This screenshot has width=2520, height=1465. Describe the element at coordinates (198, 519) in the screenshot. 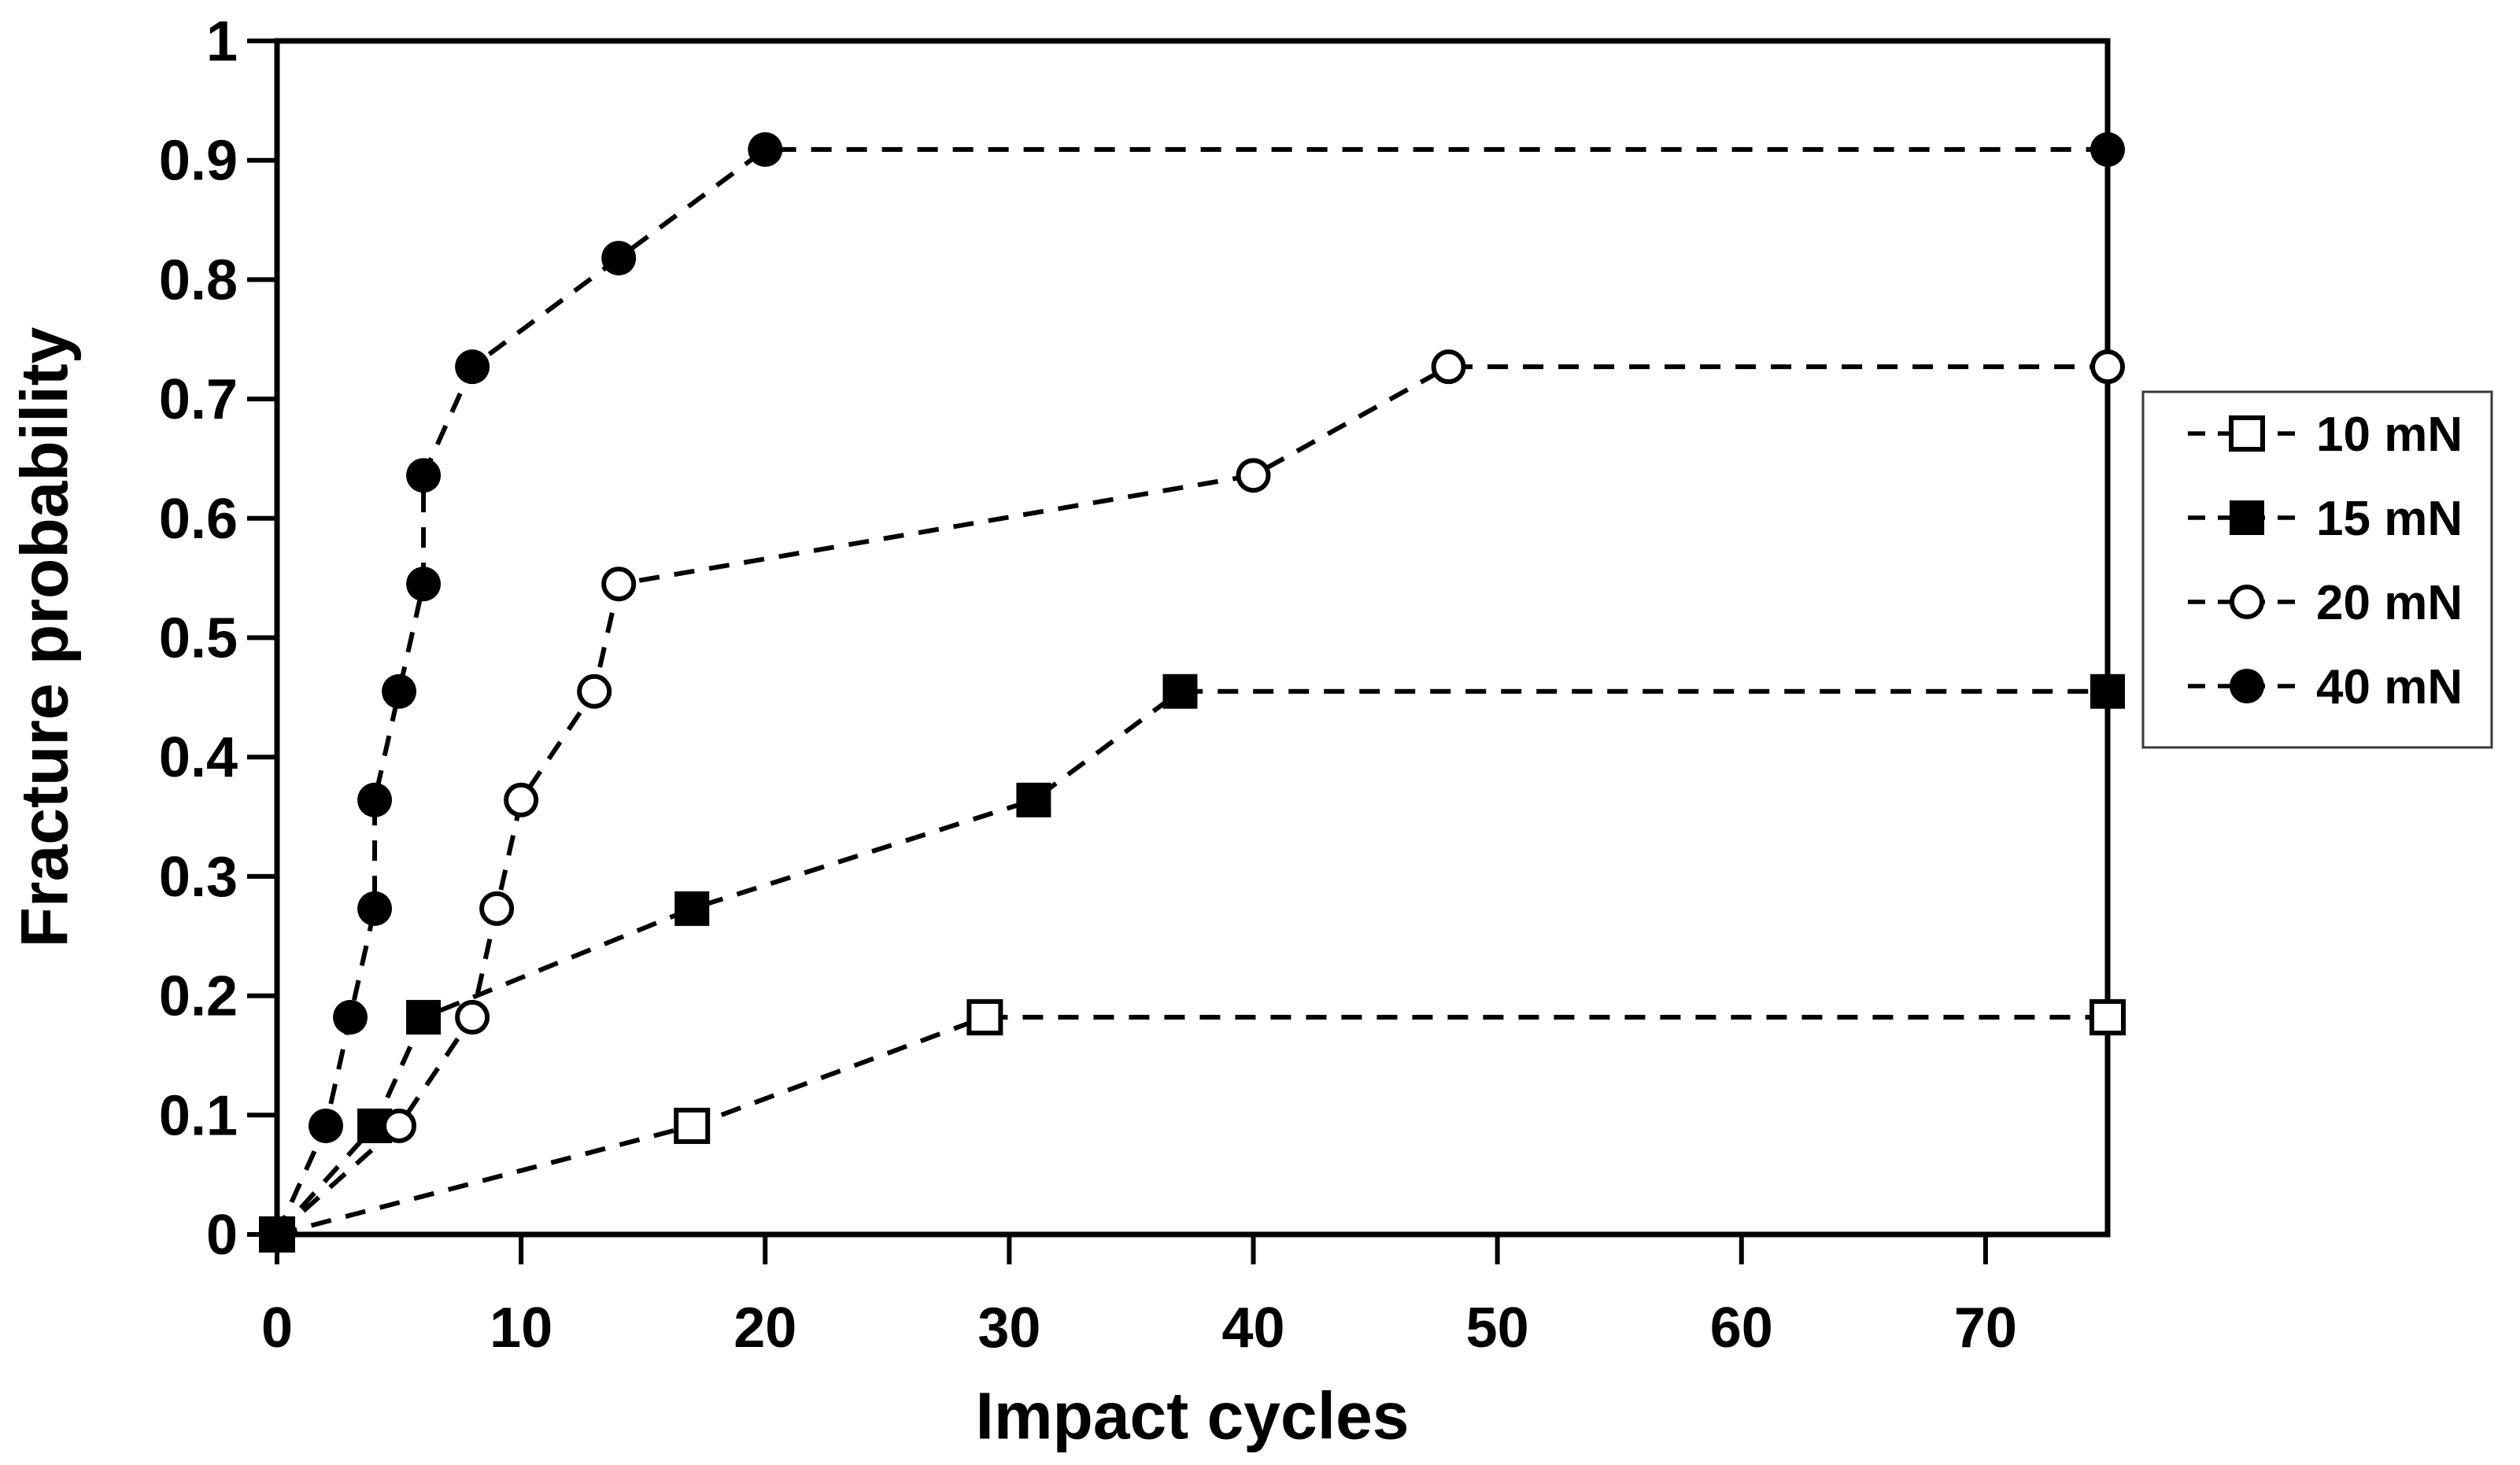

I see `y-tick-label: 0.6` at that location.